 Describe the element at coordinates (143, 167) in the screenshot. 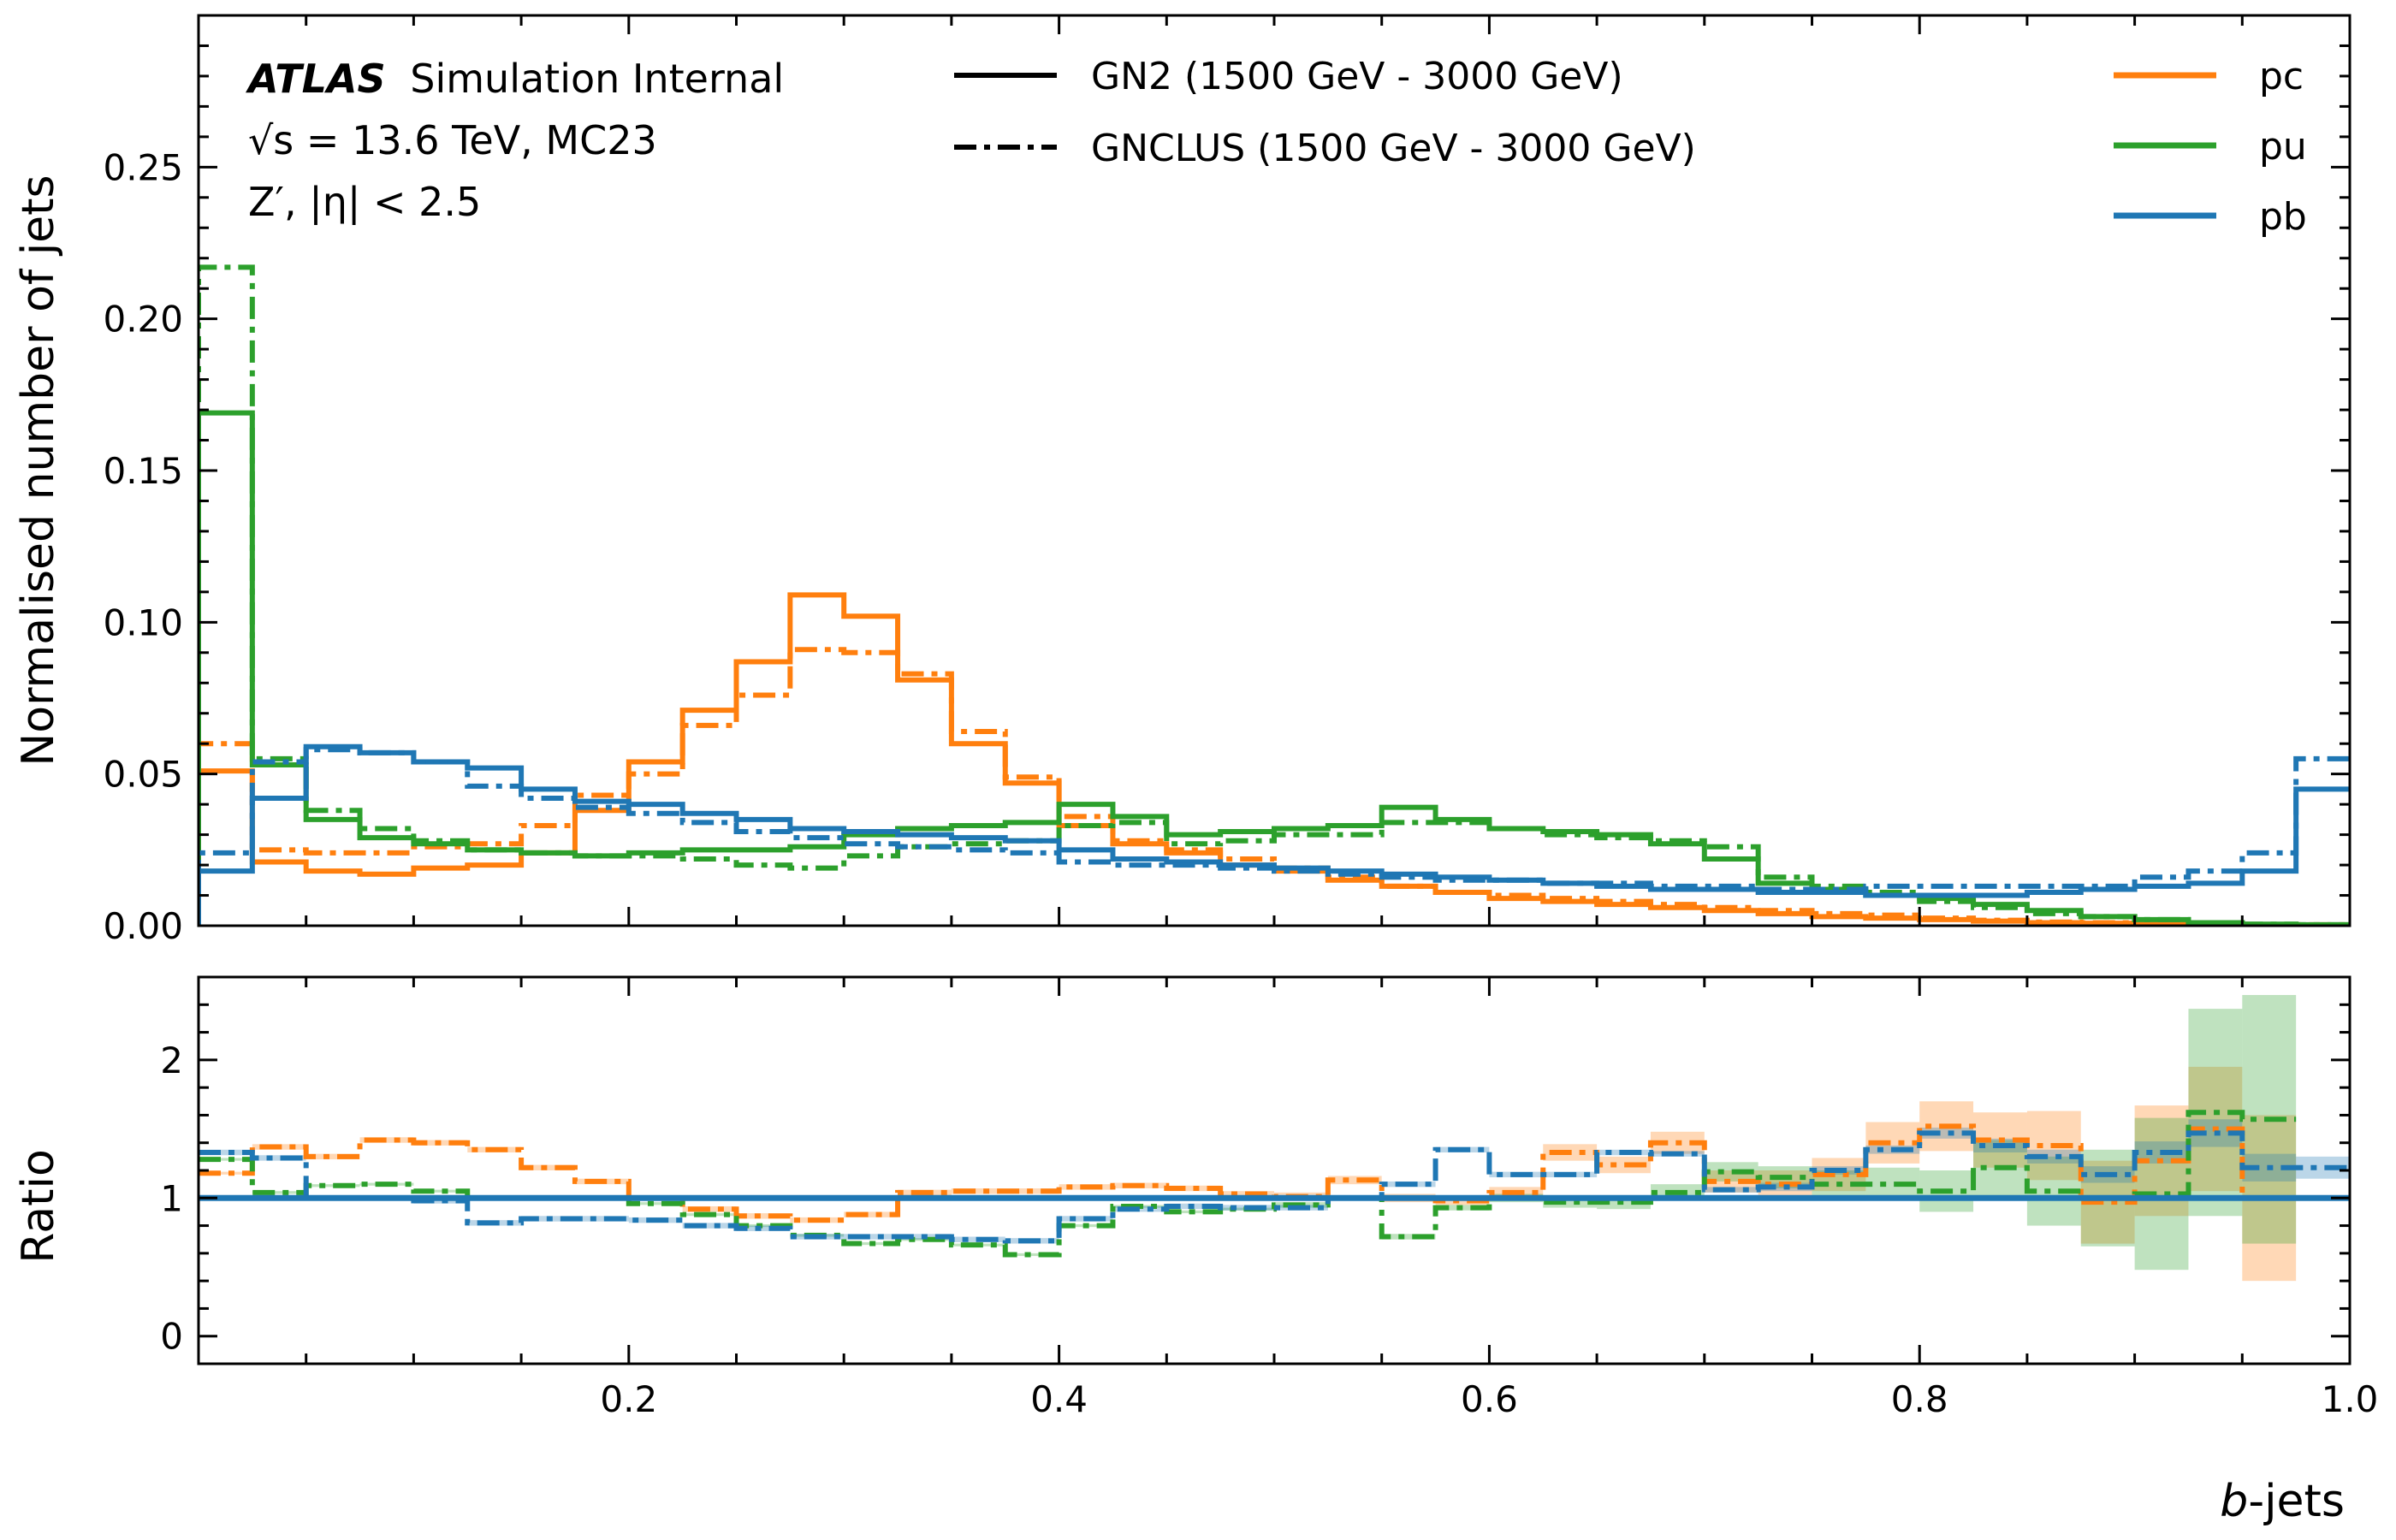

I see `top-ytick-label: 0.25` at that location.